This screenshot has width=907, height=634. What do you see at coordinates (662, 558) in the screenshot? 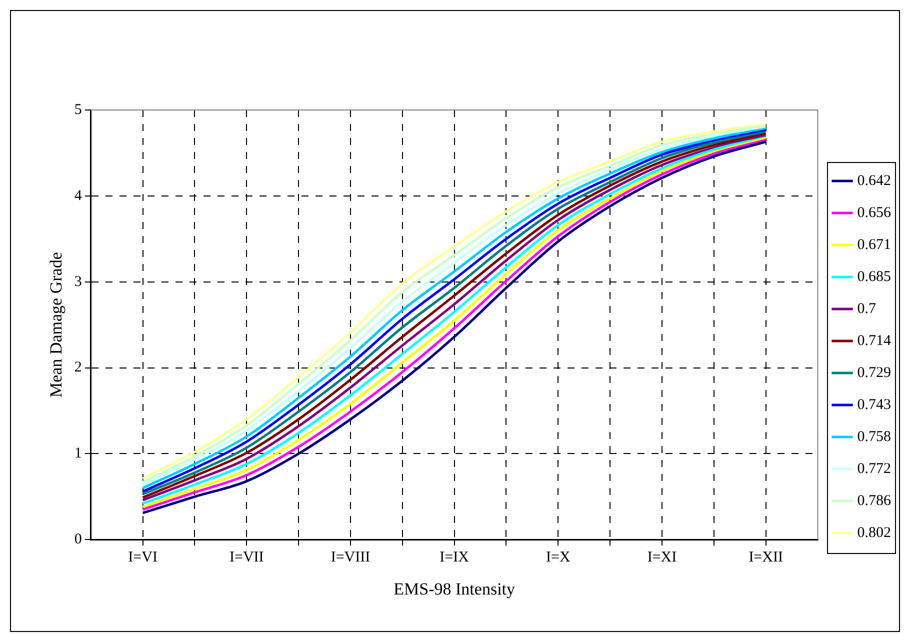
I see `x-tick-label: I=XI` at bounding box center [662, 558].